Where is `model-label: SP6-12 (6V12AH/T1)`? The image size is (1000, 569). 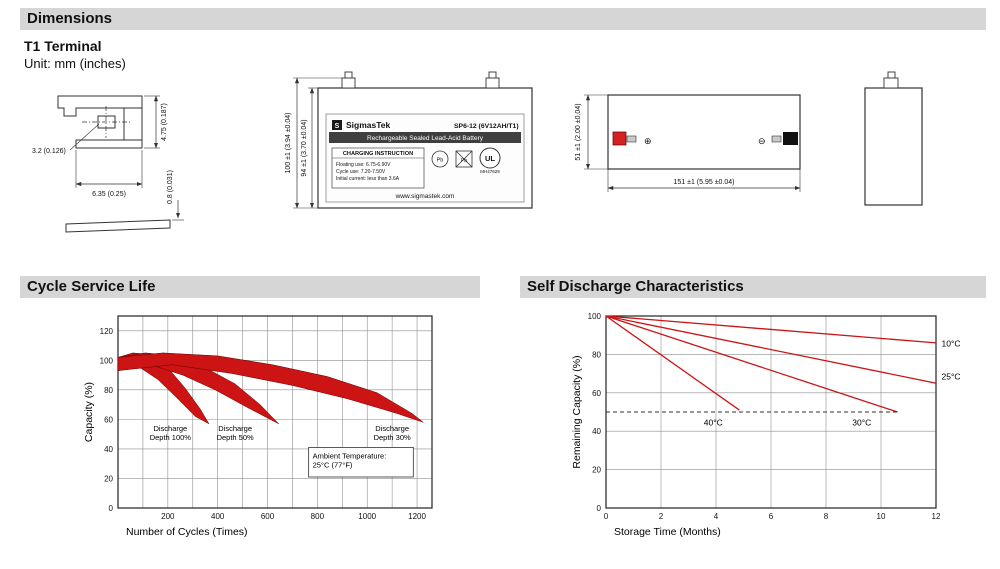
model-label: SP6-12 (6V12AH/T1) is located at coordinates (486, 126).